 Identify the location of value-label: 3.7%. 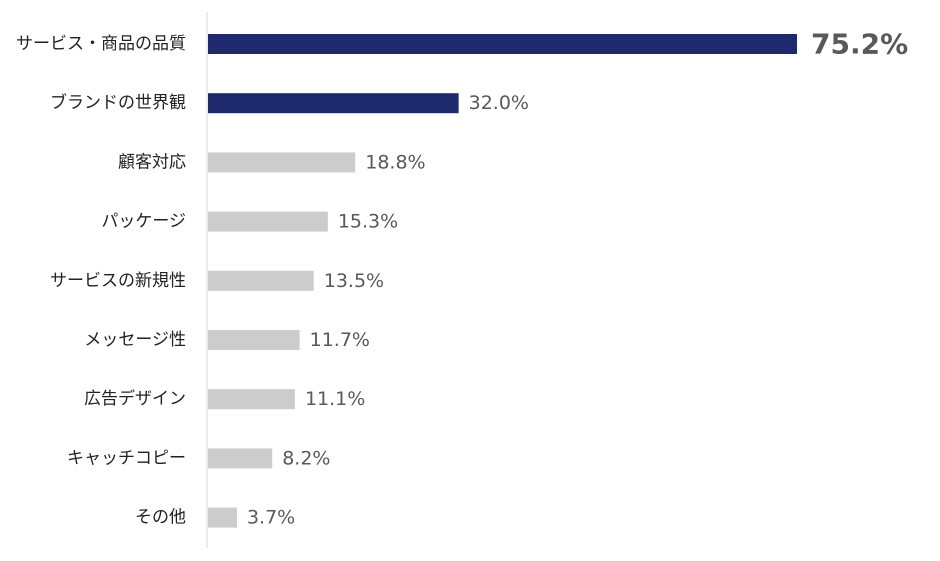
(271, 518).